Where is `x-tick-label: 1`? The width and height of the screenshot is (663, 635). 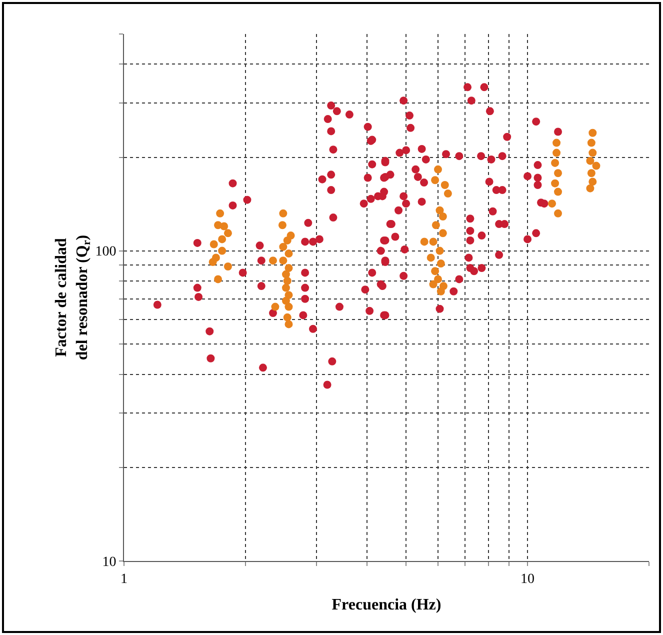 x-tick-label: 1 is located at coordinates (124, 579).